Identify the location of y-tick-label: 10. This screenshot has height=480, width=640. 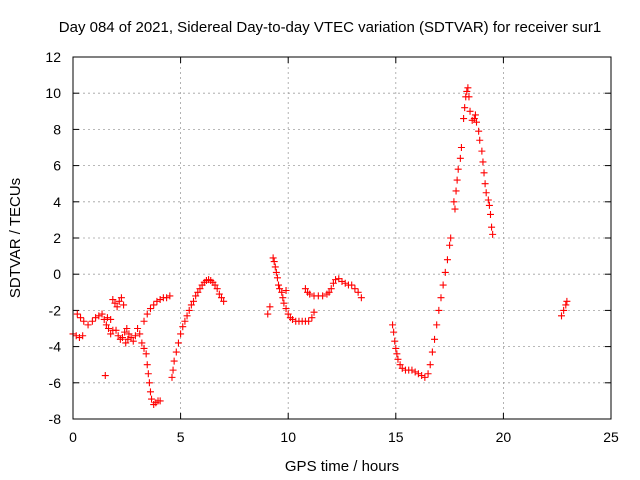
(53, 93).